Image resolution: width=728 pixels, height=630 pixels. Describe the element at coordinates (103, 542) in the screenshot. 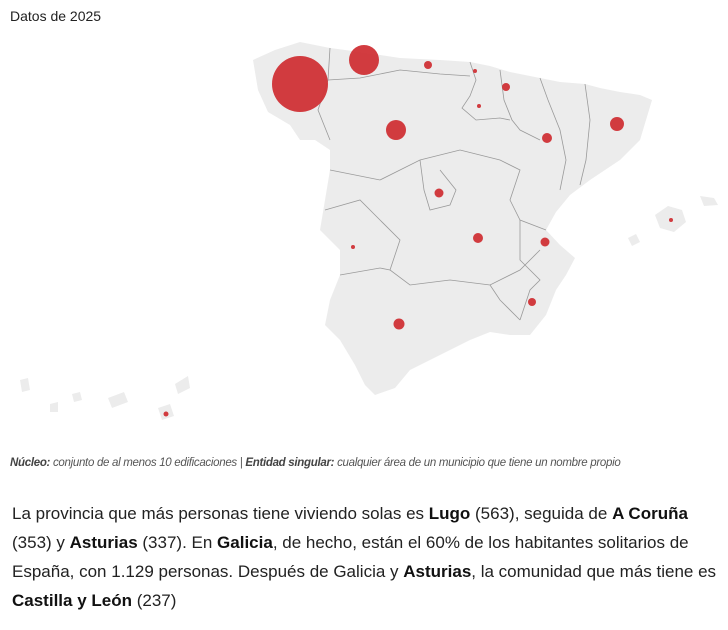

I see `bold-asturias: Asturias` at that location.